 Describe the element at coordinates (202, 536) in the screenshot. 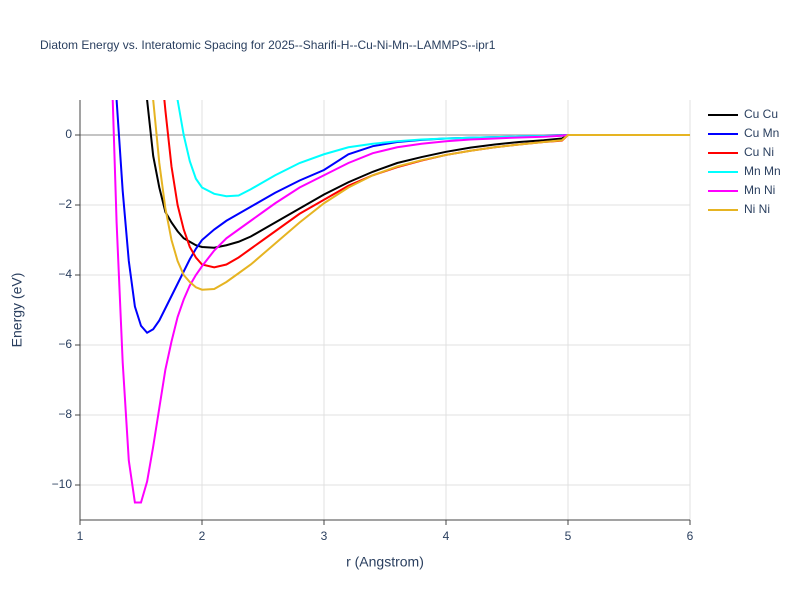

I see `x-tick-label: 2` at that location.